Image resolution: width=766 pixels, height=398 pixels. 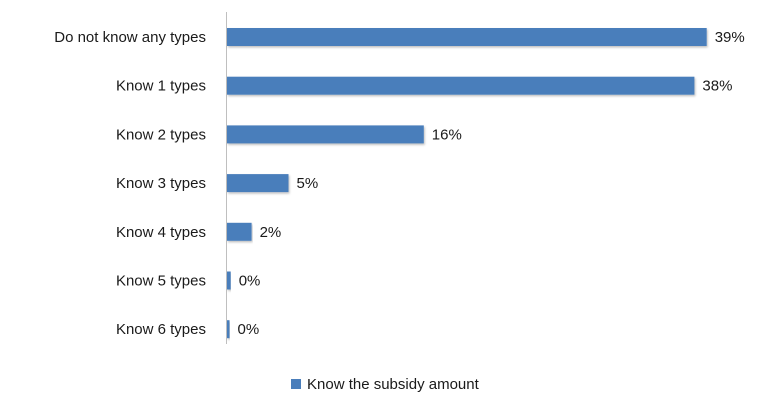 I want to click on data-label-know-6-types: 0%, so click(x=249, y=329).